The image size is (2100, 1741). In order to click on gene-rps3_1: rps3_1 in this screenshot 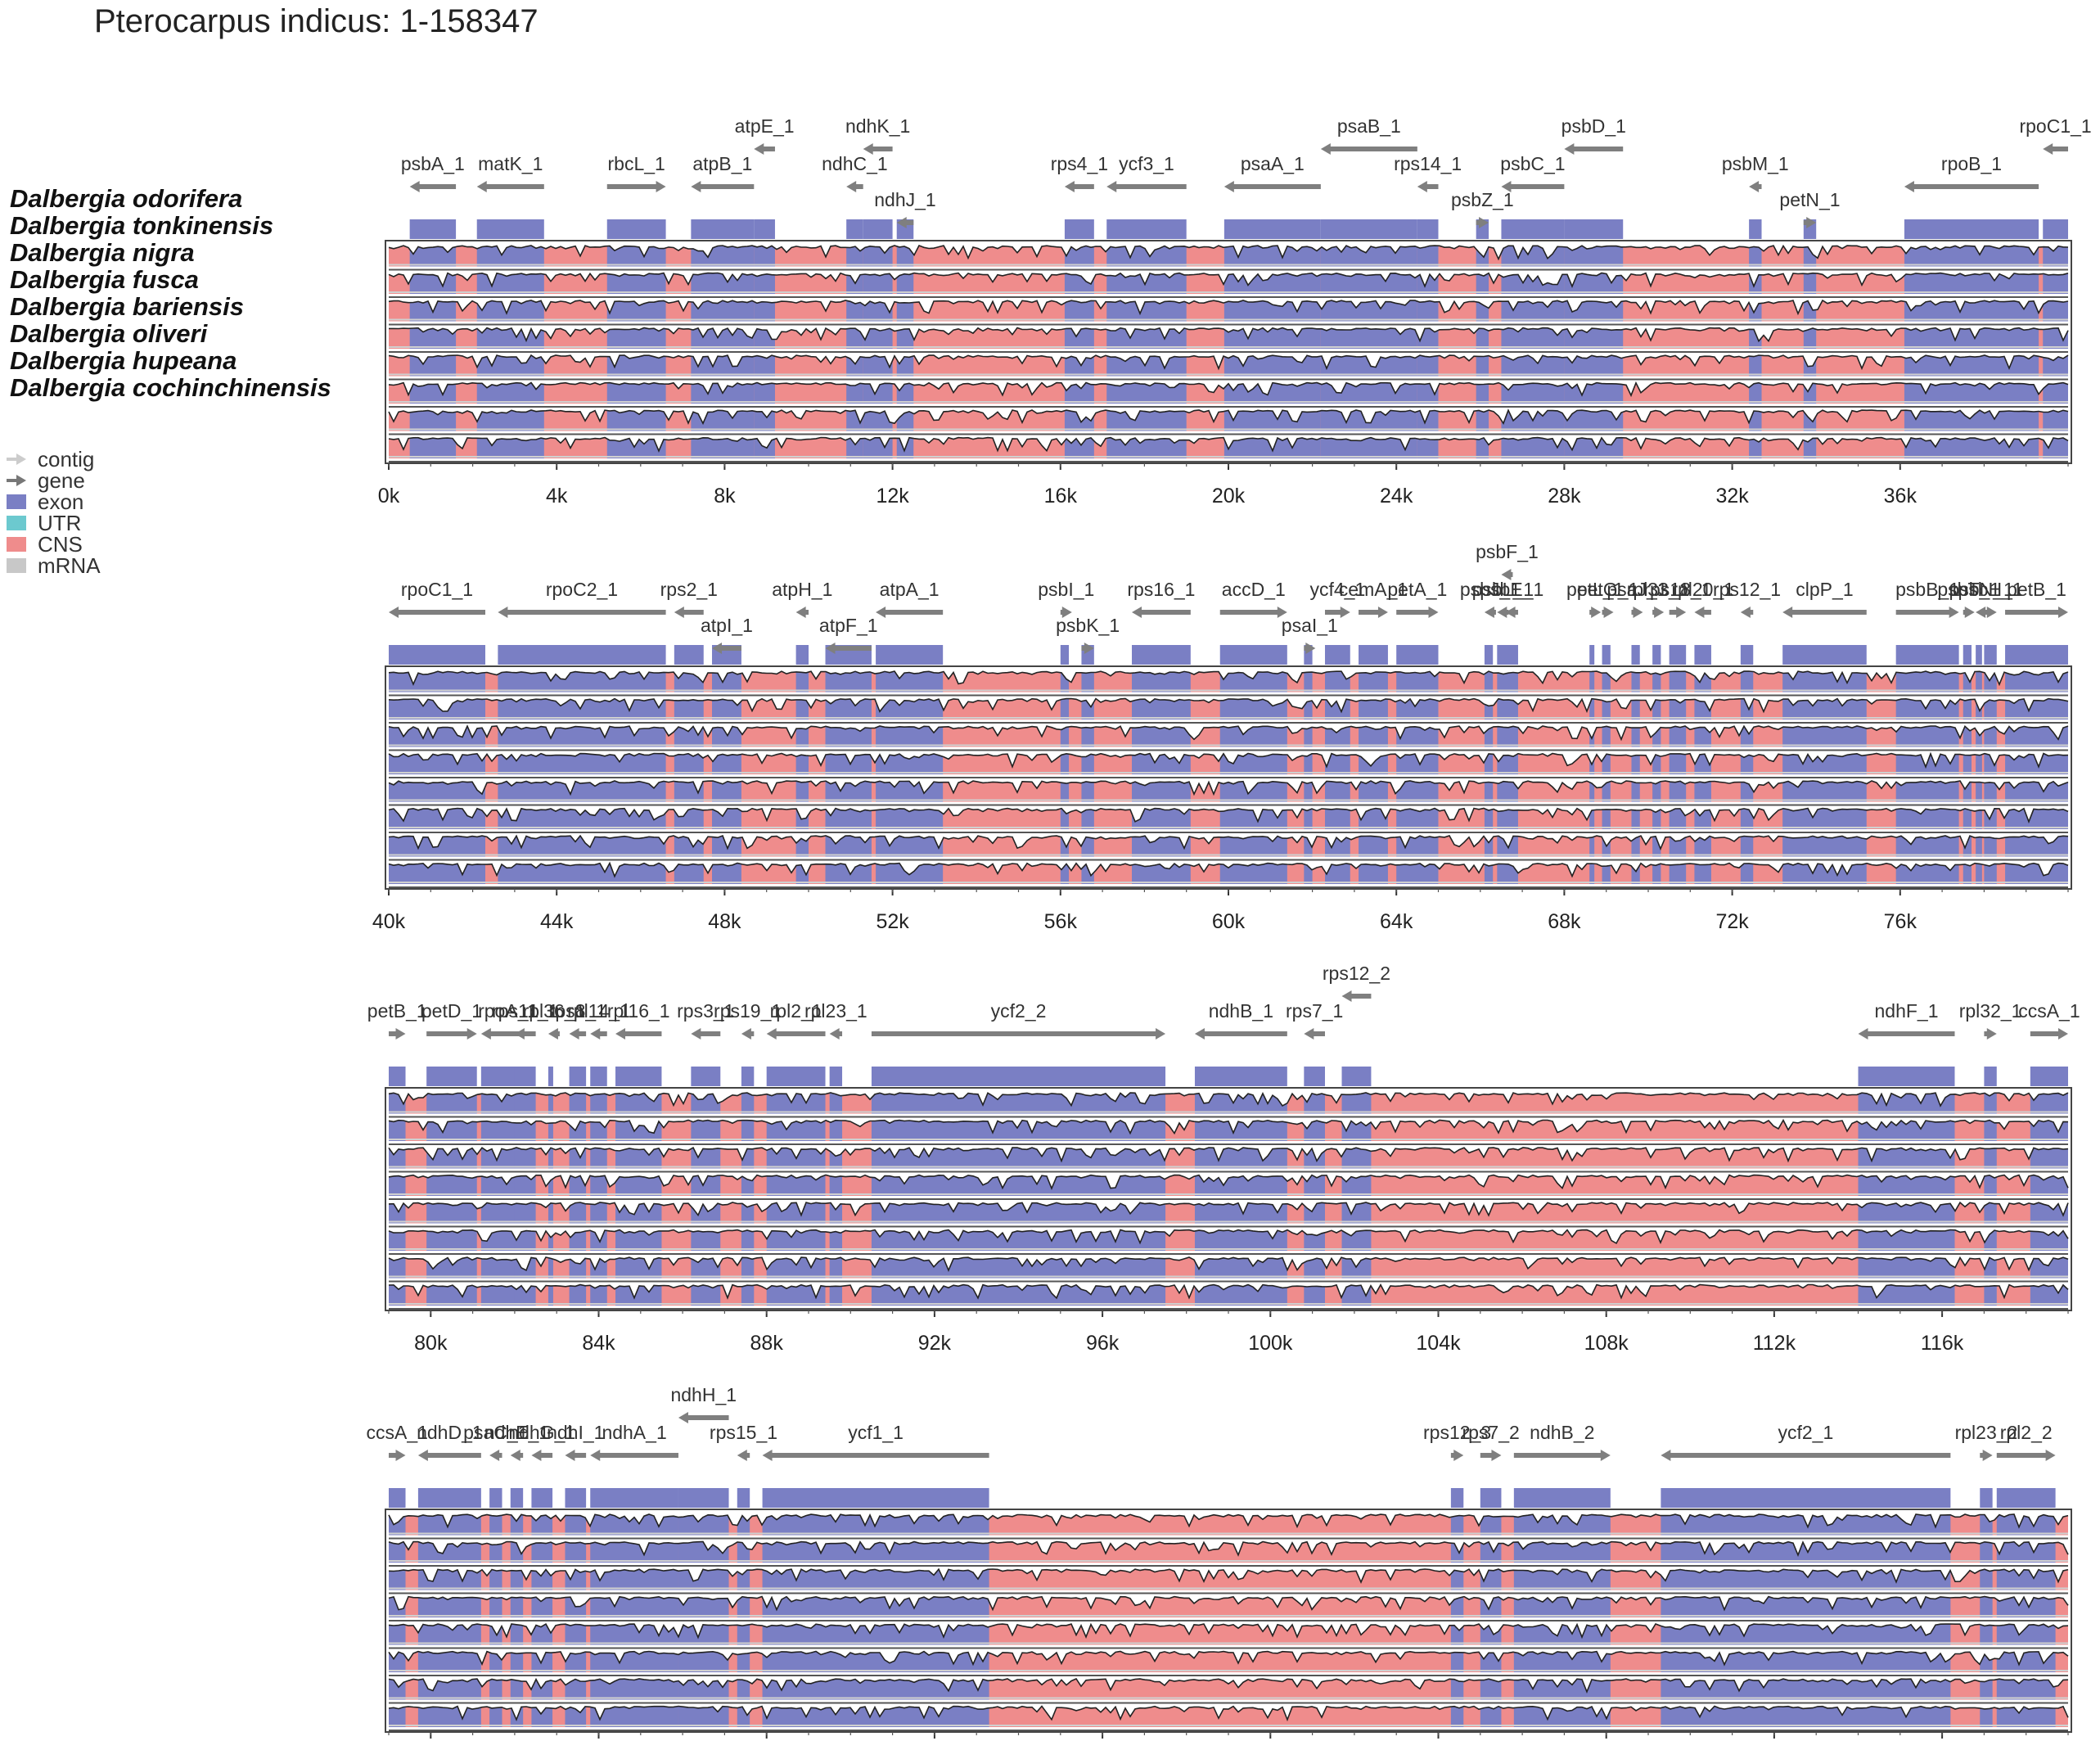, I will do `click(705, 1020)`.